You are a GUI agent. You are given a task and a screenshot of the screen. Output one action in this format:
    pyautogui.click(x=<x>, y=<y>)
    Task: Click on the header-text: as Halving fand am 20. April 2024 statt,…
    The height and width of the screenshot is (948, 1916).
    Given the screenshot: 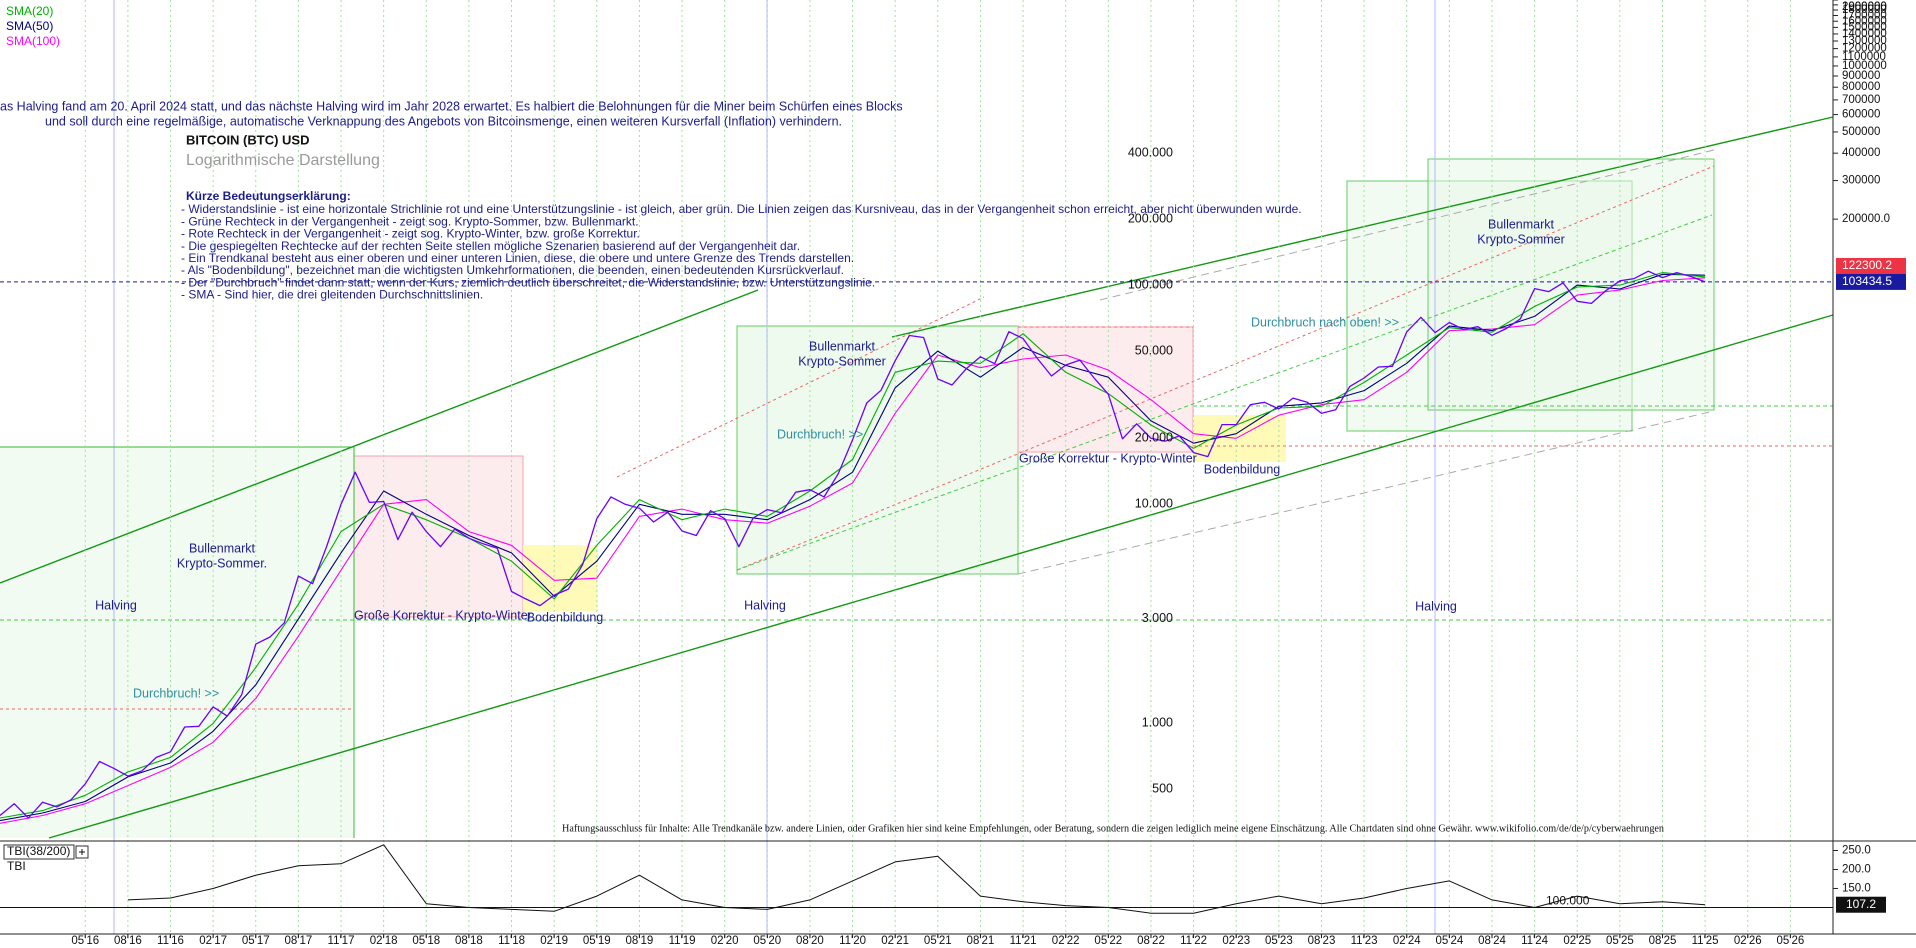 What is the action you would take?
    pyautogui.click(x=451, y=106)
    